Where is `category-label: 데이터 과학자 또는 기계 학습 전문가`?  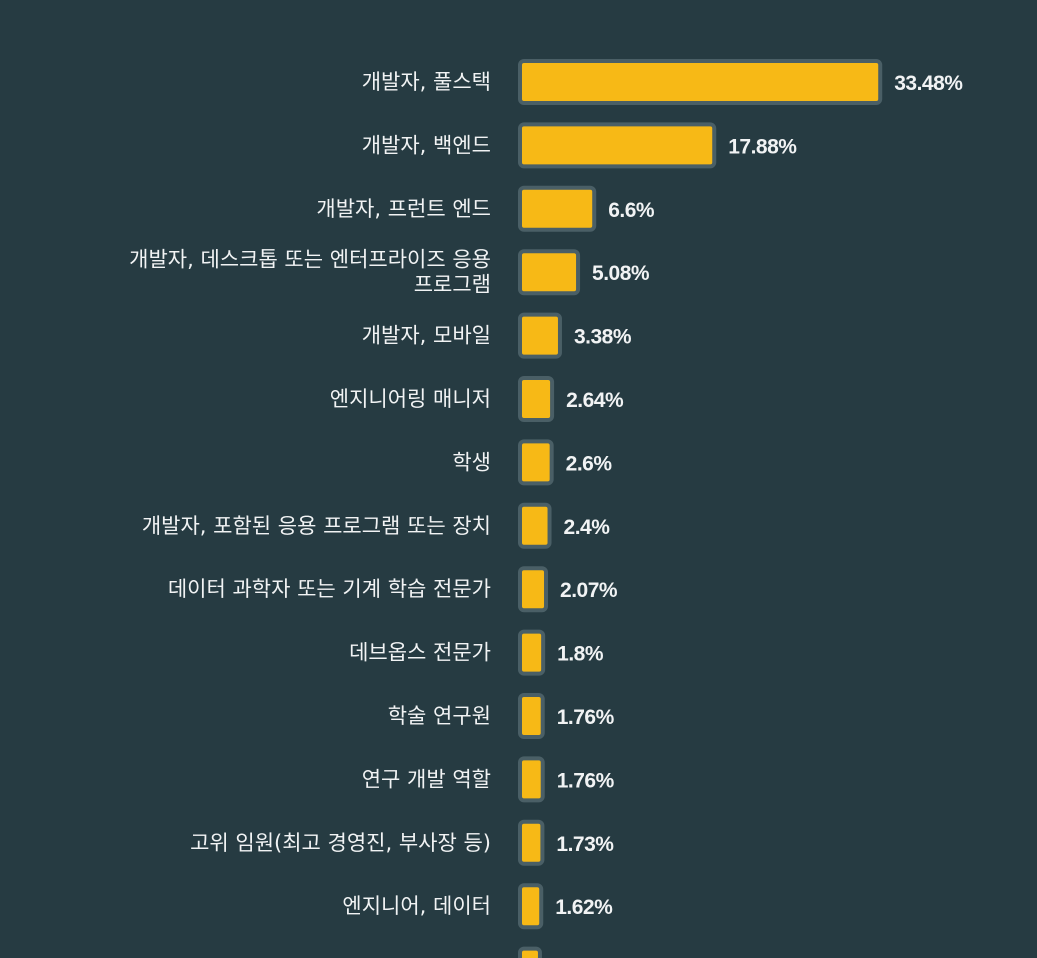 category-label: 데이터 과학자 또는 기계 학습 전문가 is located at coordinates (329, 589).